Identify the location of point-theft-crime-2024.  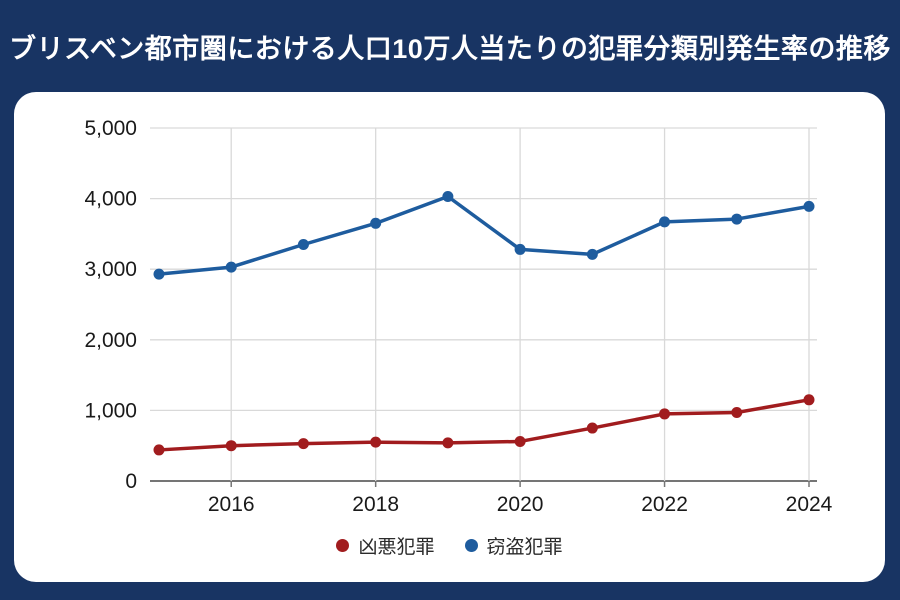
(809, 206).